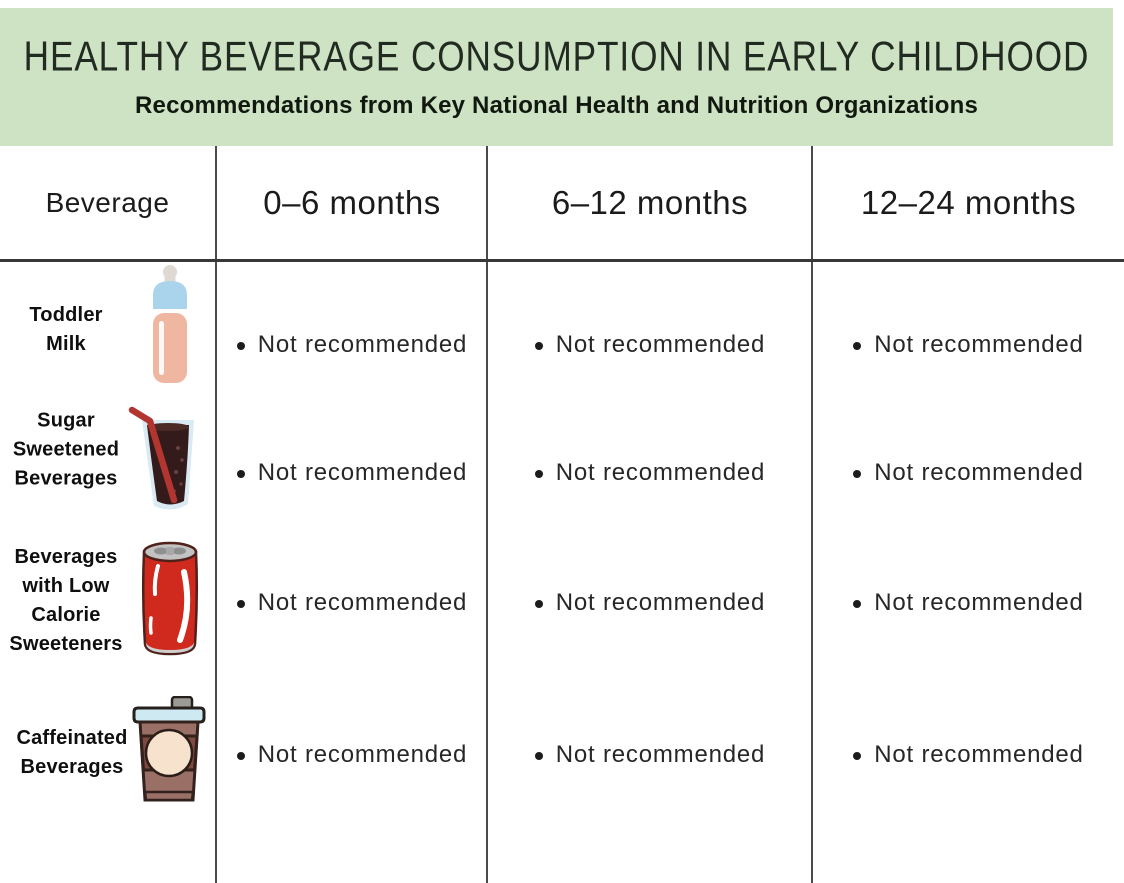 The width and height of the screenshot is (1124, 883). Describe the element at coordinates (72, 752) in the screenshot. I see `row-label-caffeinated: Caffeinated Beverages` at that location.